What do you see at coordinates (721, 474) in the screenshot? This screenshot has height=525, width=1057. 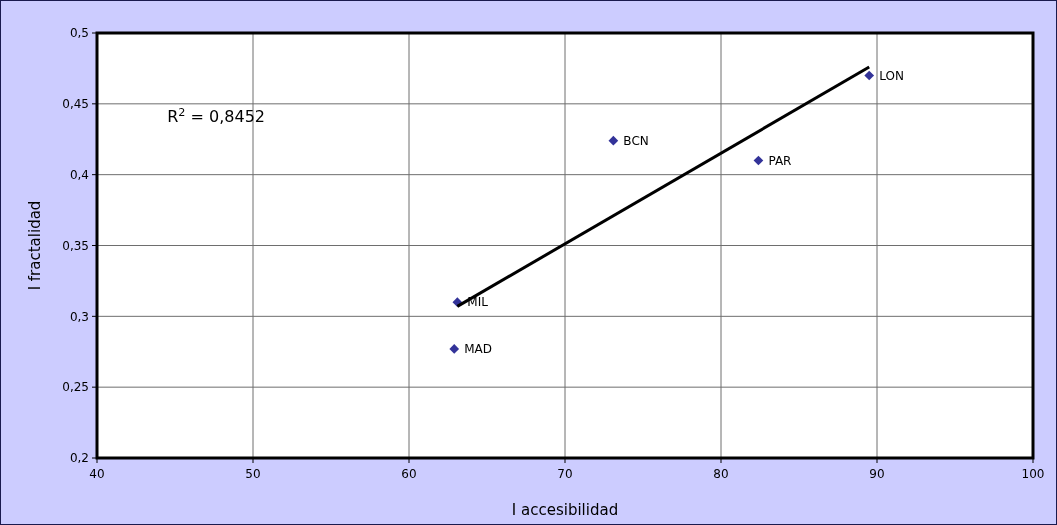 I see `x-tick-label: 80` at bounding box center [721, 474].